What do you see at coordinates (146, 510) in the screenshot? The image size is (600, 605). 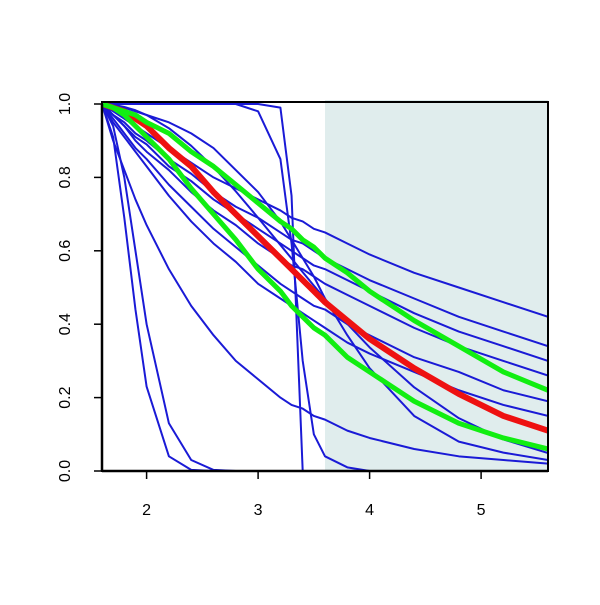 I see `x-tick-label: 2` at bounding box center [146, 510].